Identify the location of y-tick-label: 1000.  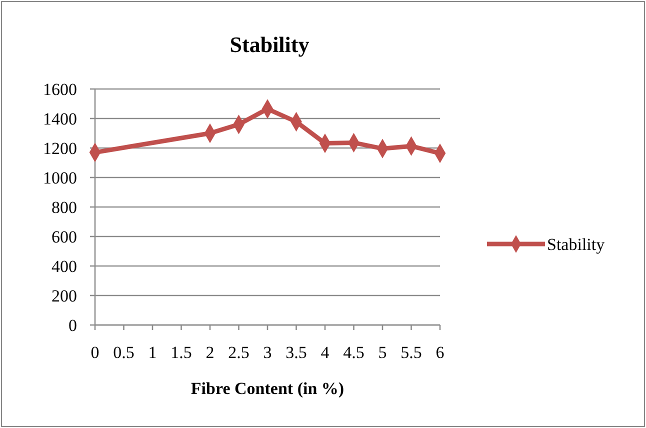
(60, 178).